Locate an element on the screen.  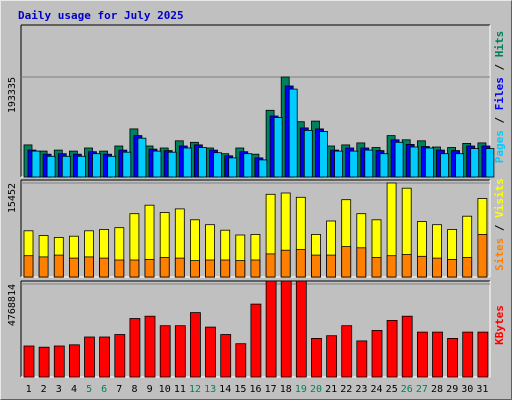
legend-part-4: Hits is located at coordinates (499, 44).